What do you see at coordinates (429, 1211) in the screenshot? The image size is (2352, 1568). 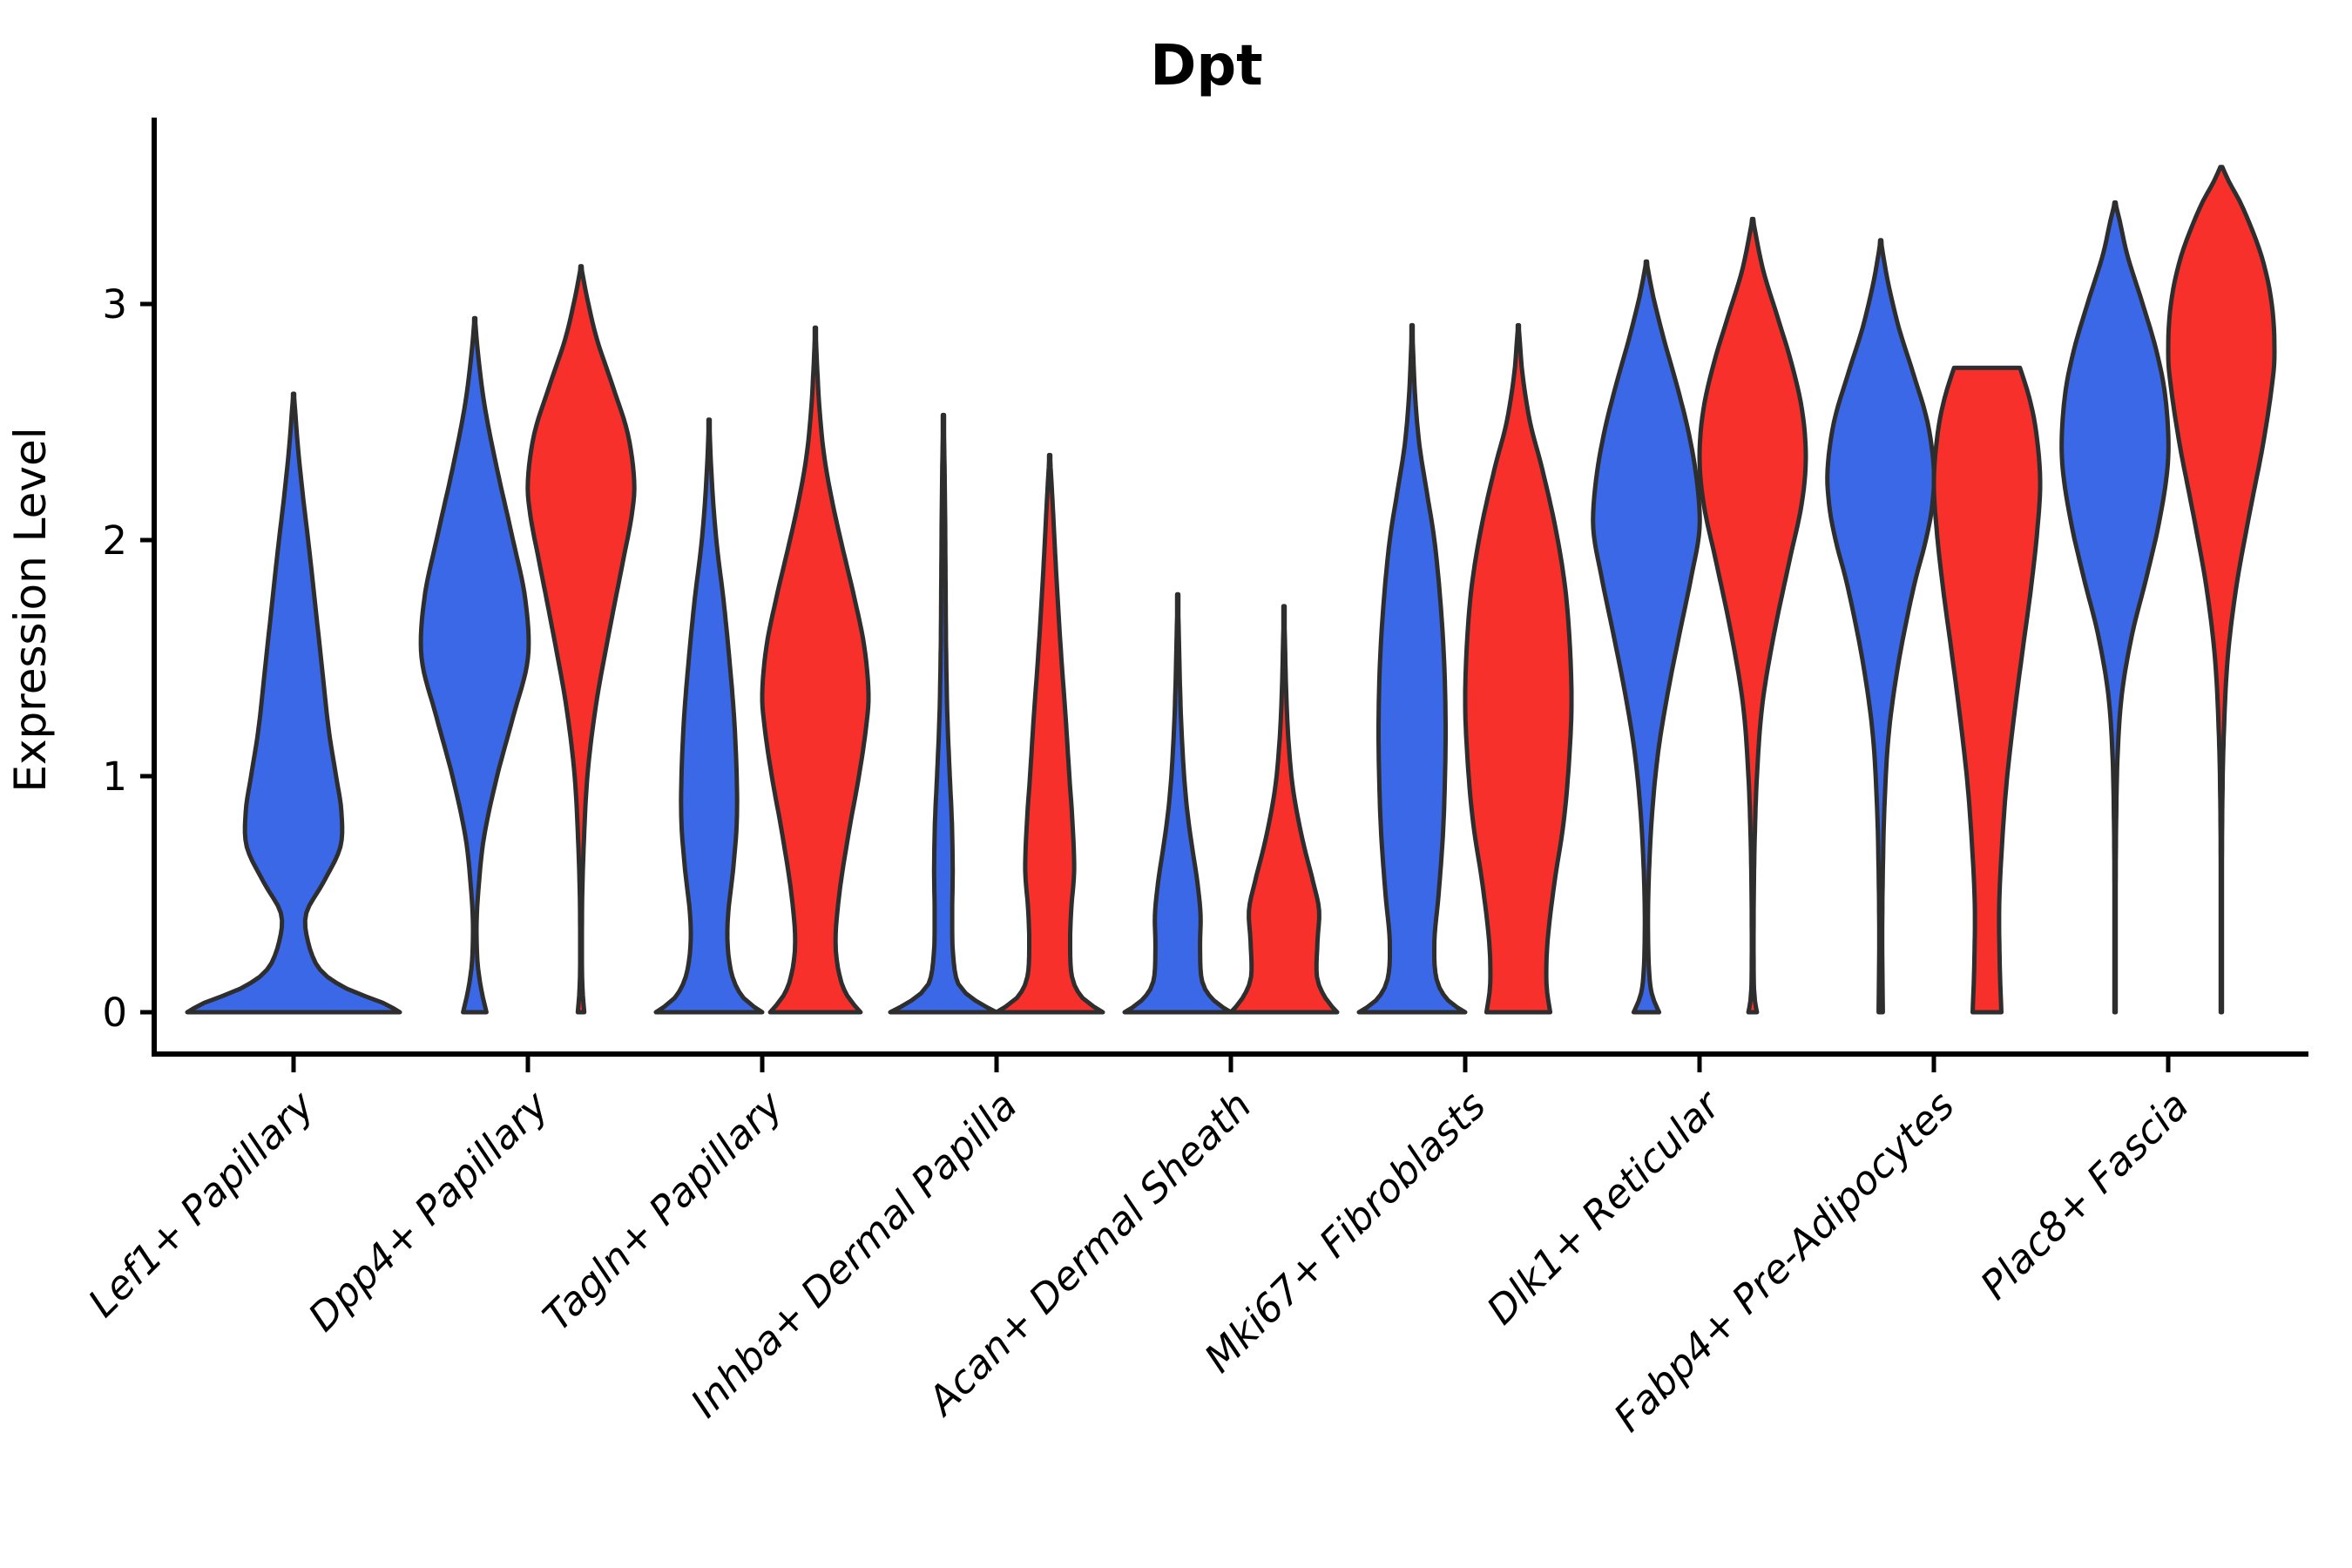 I see `x-tick-label-dpp4-papillary: Dpp4+ Papillary` at bounding box center [429, 1211].